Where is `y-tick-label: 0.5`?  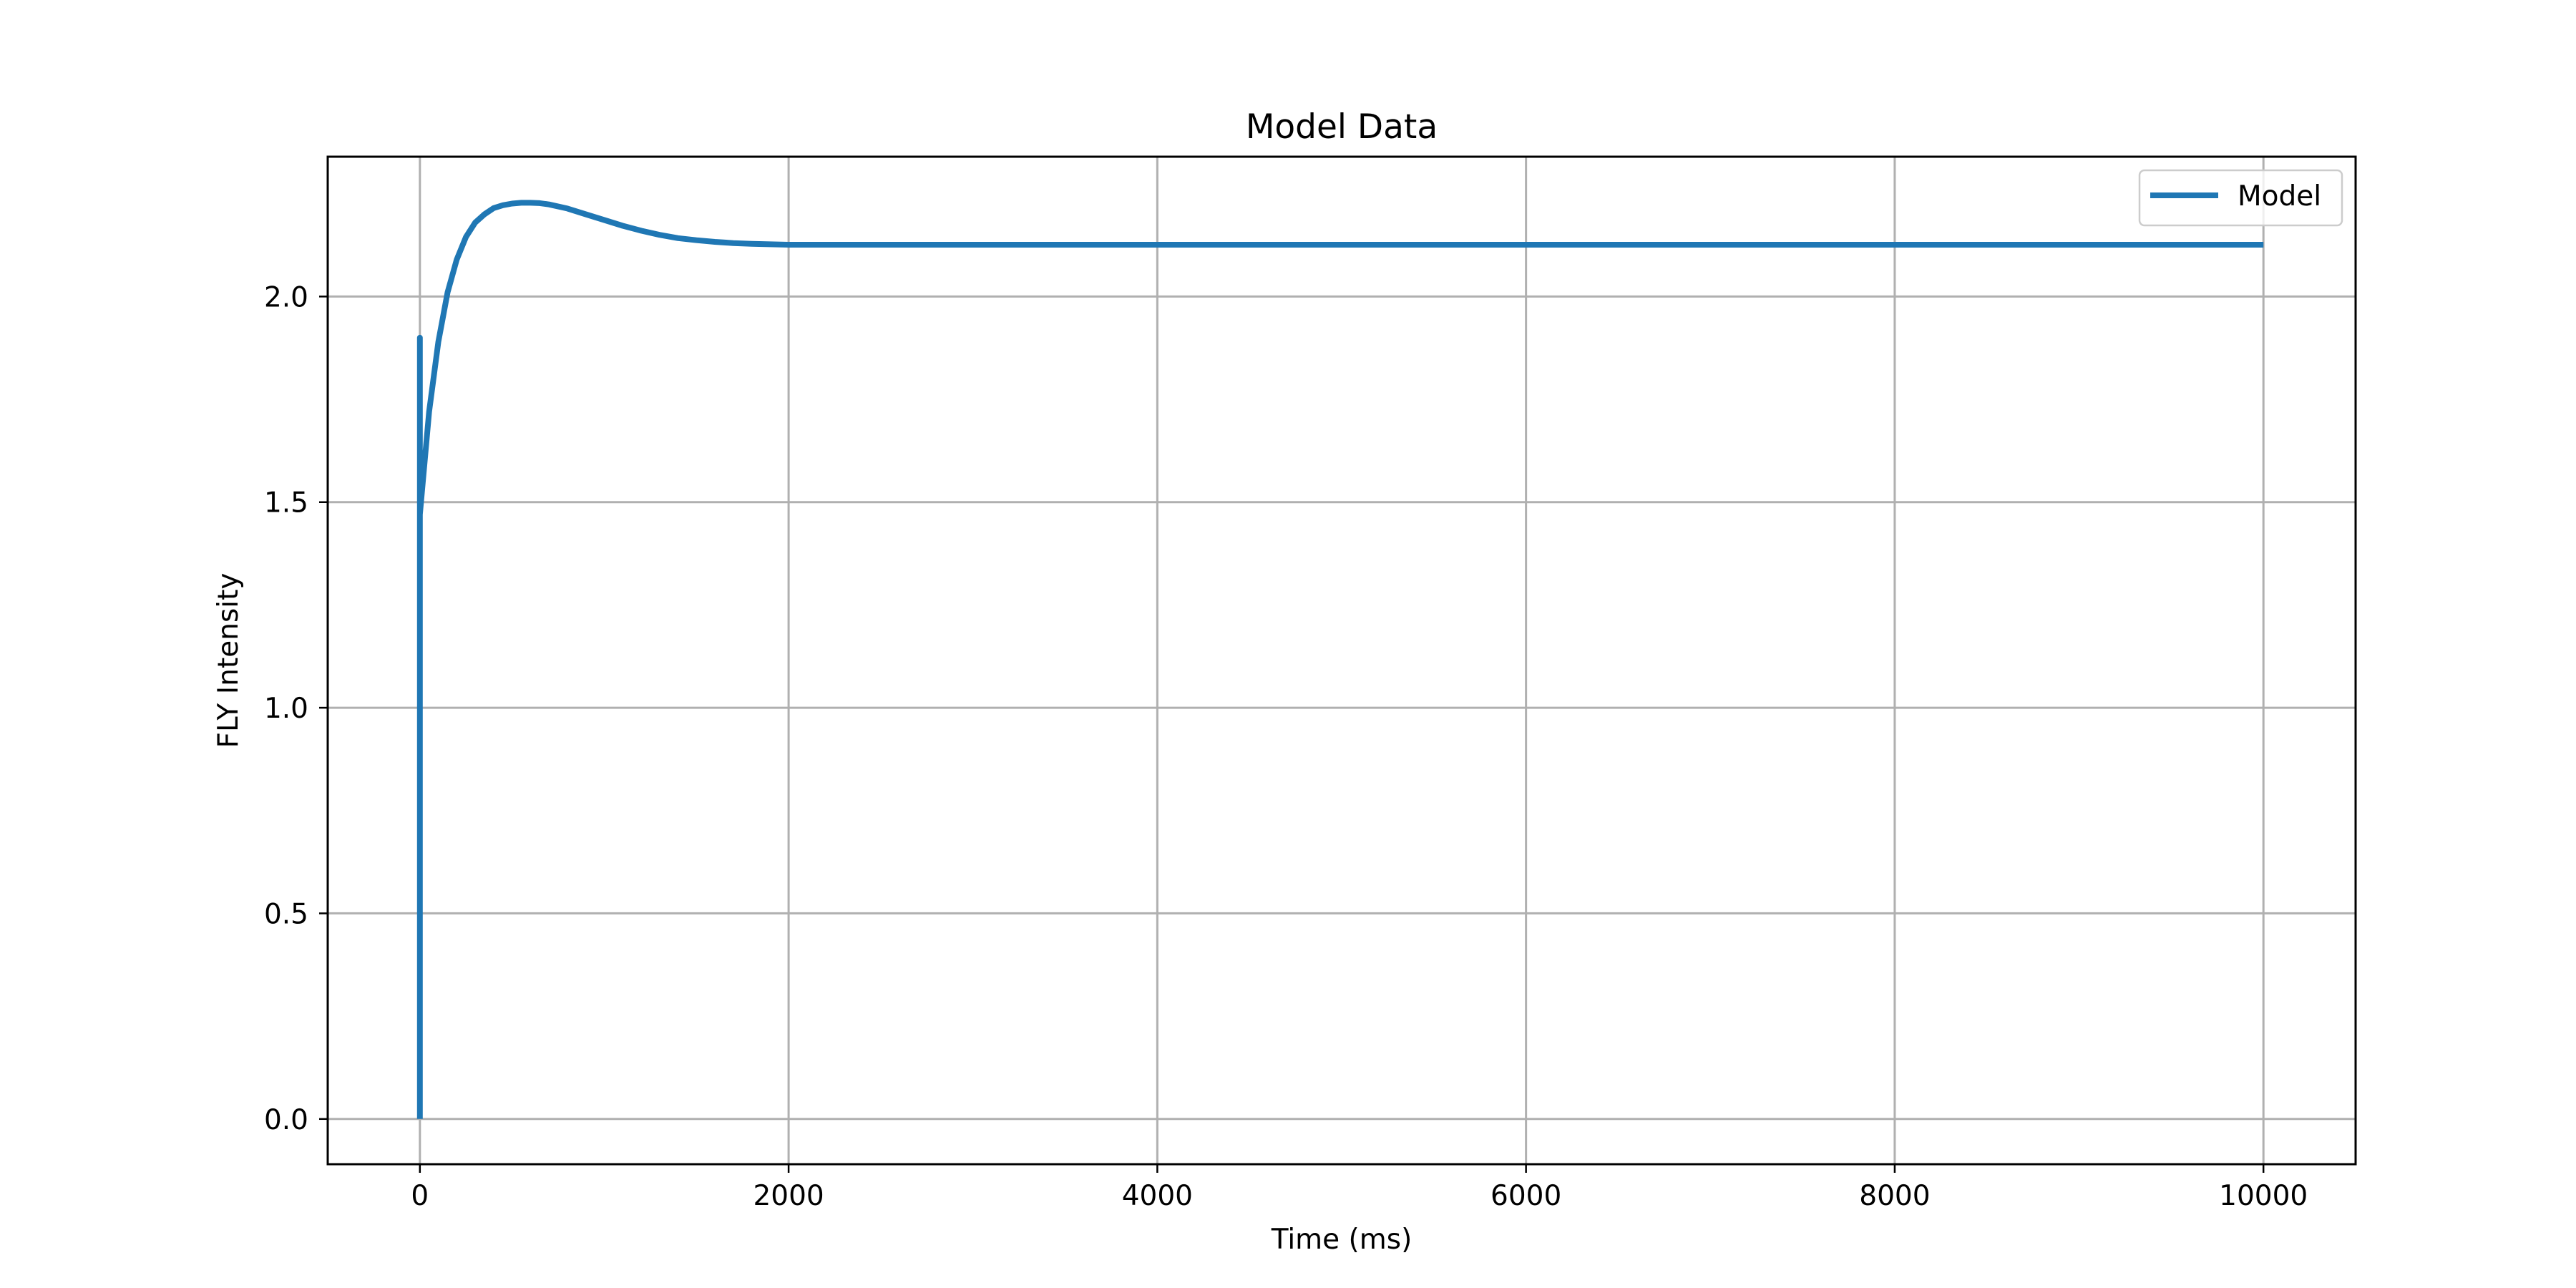
y-tick-label: 0.5 is located at coordinates (286, 914).